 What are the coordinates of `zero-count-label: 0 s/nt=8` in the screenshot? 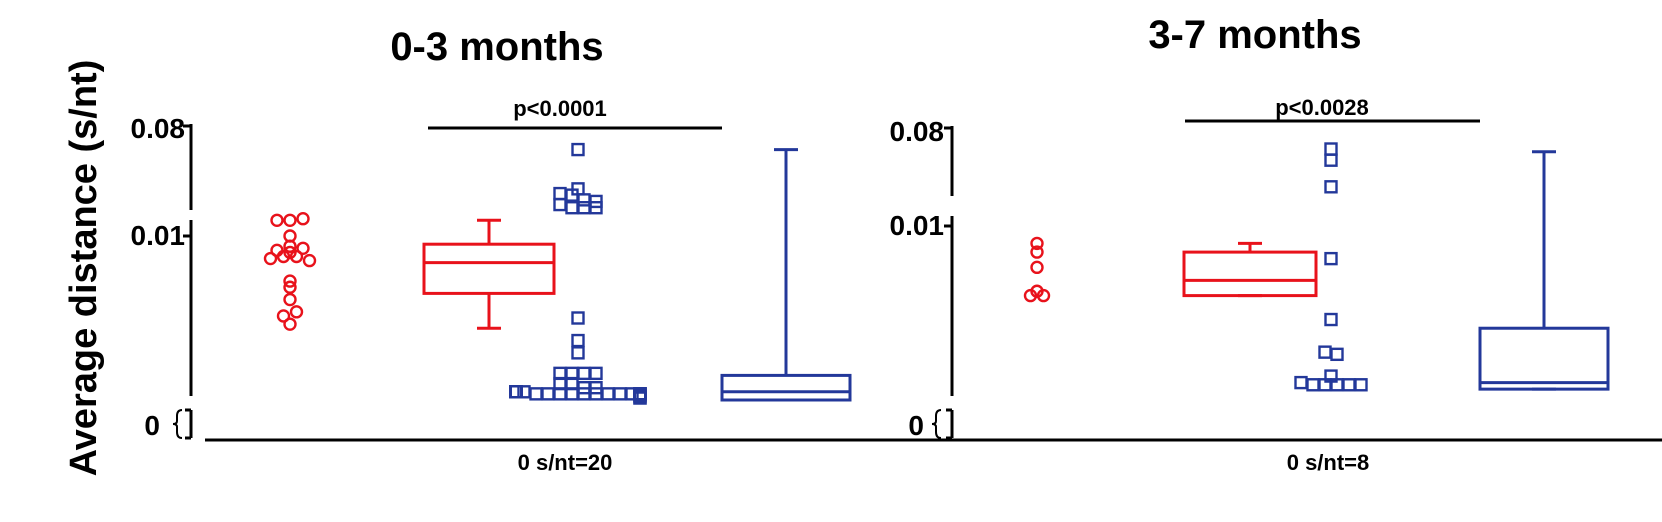 It's located at (1328, 462).